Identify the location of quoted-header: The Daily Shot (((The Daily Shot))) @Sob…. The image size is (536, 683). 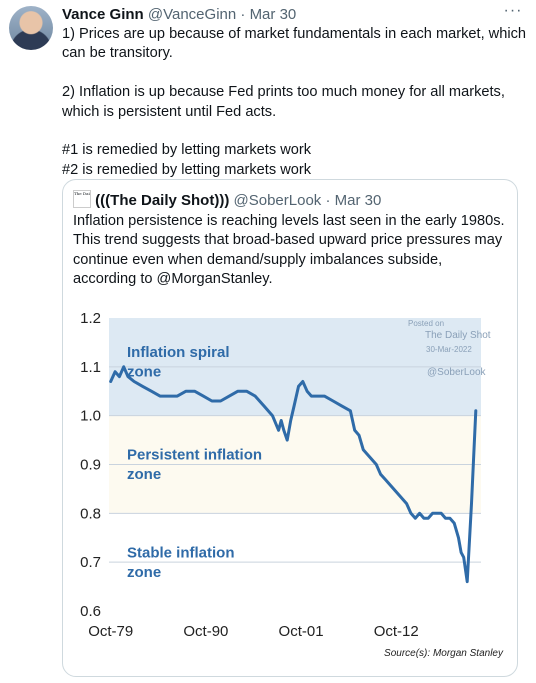
(227, 200).